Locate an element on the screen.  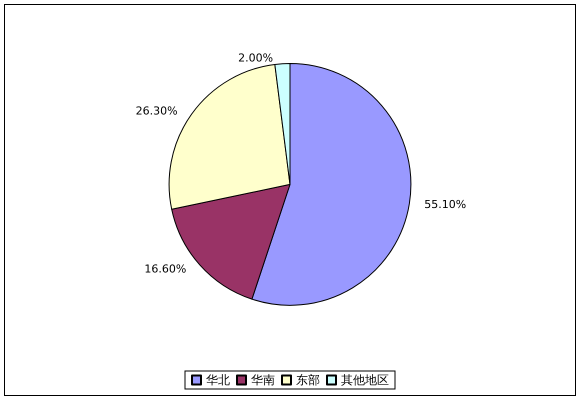
data-label: 2.00% is located at coordinates (256, 57).